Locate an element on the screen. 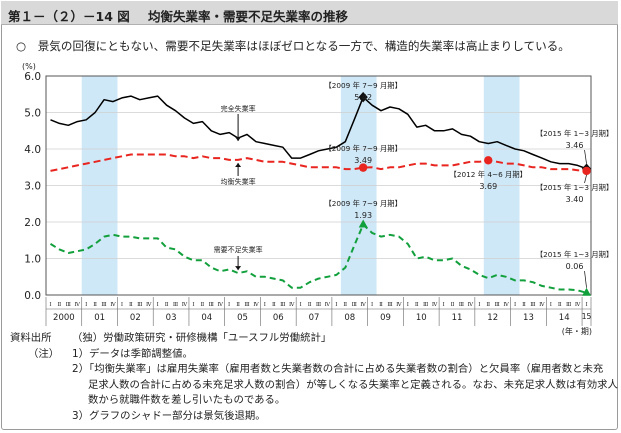 This screenshot has height=433, width=621. year-label: 10 is located at coordinates (421, 318).